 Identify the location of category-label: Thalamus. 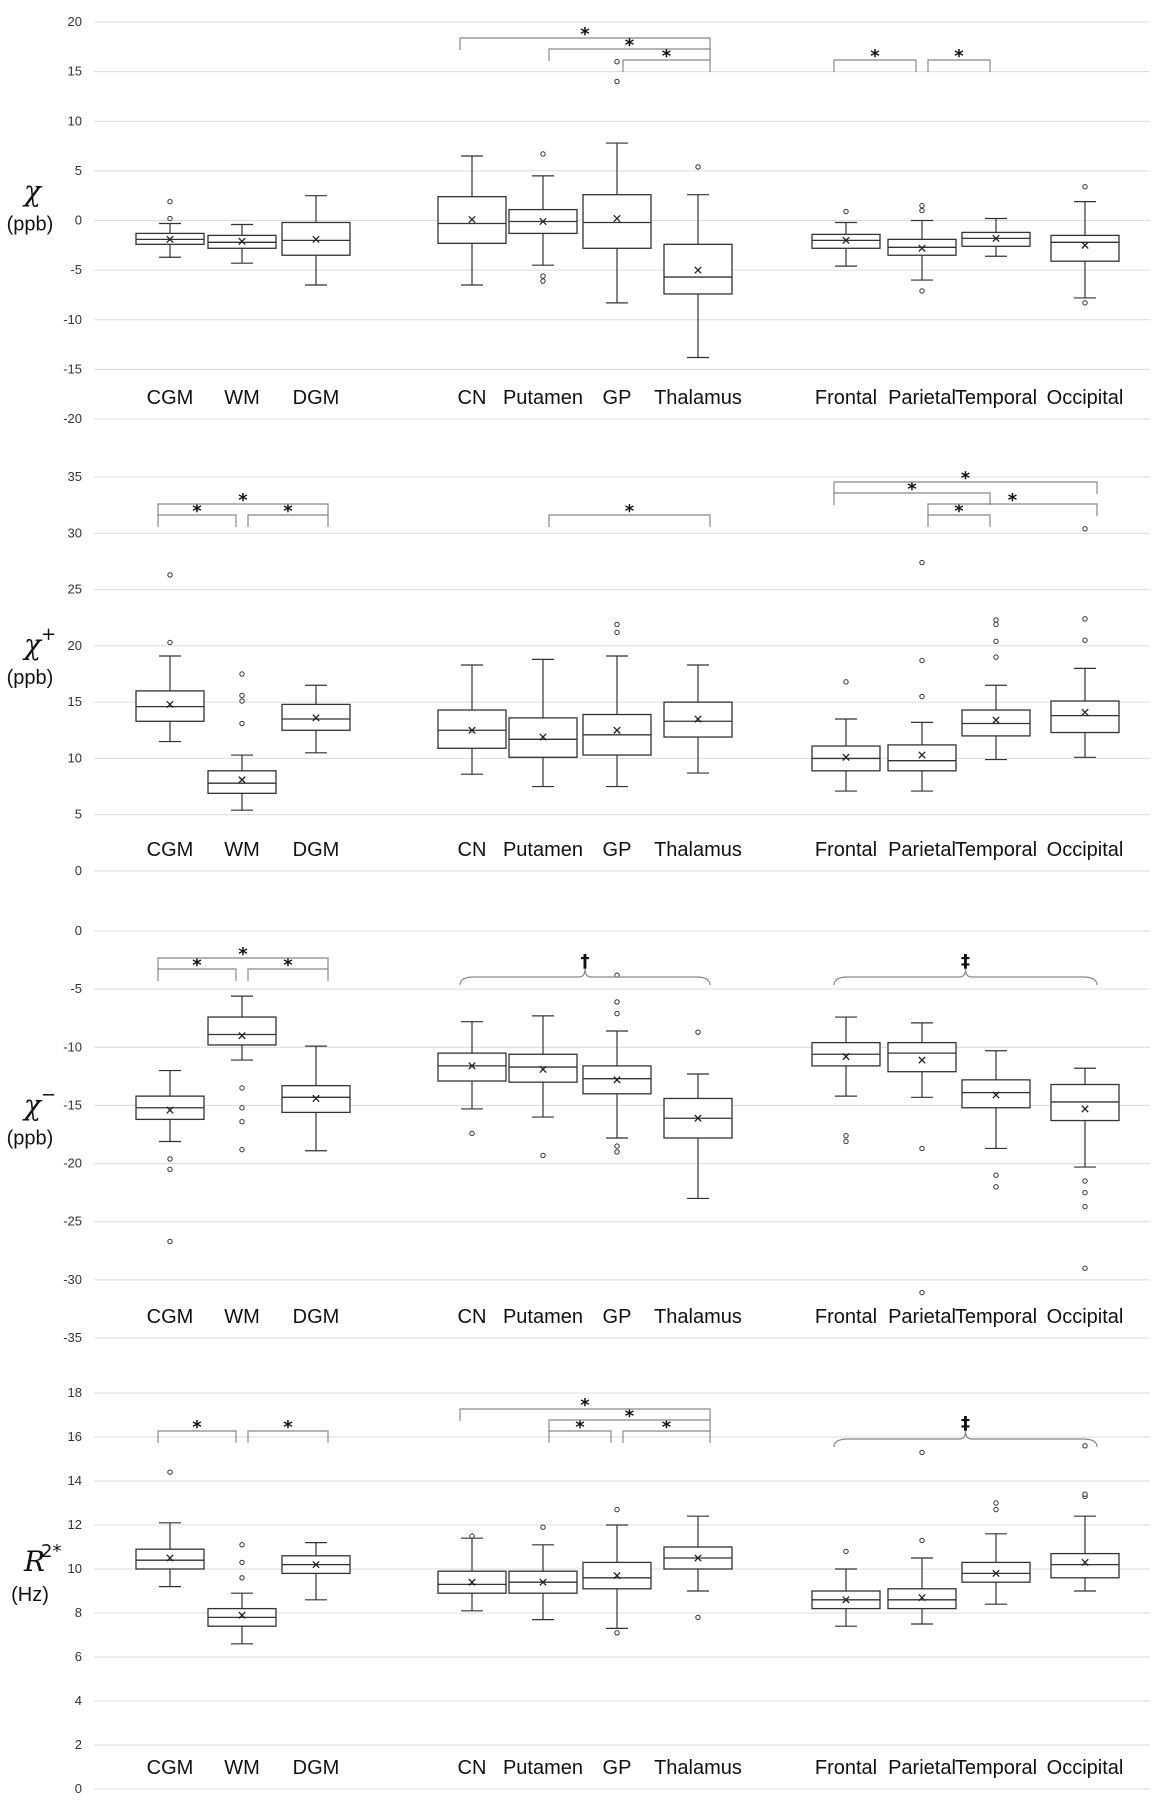
(698, 850).